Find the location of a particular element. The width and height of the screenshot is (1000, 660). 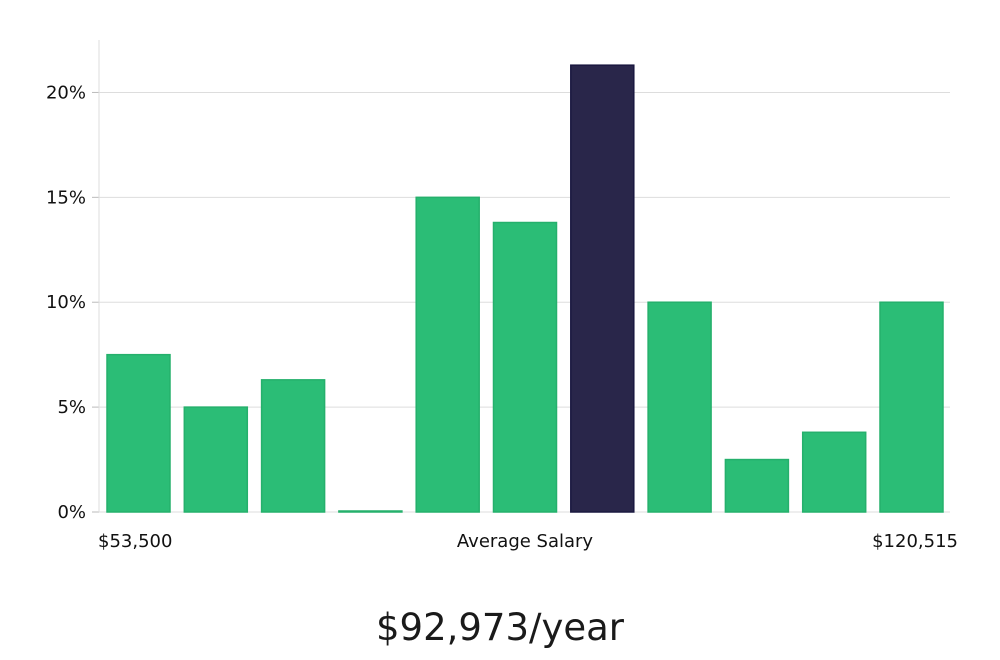

y-tick-label: 10% is located at coordinates (66, 302).